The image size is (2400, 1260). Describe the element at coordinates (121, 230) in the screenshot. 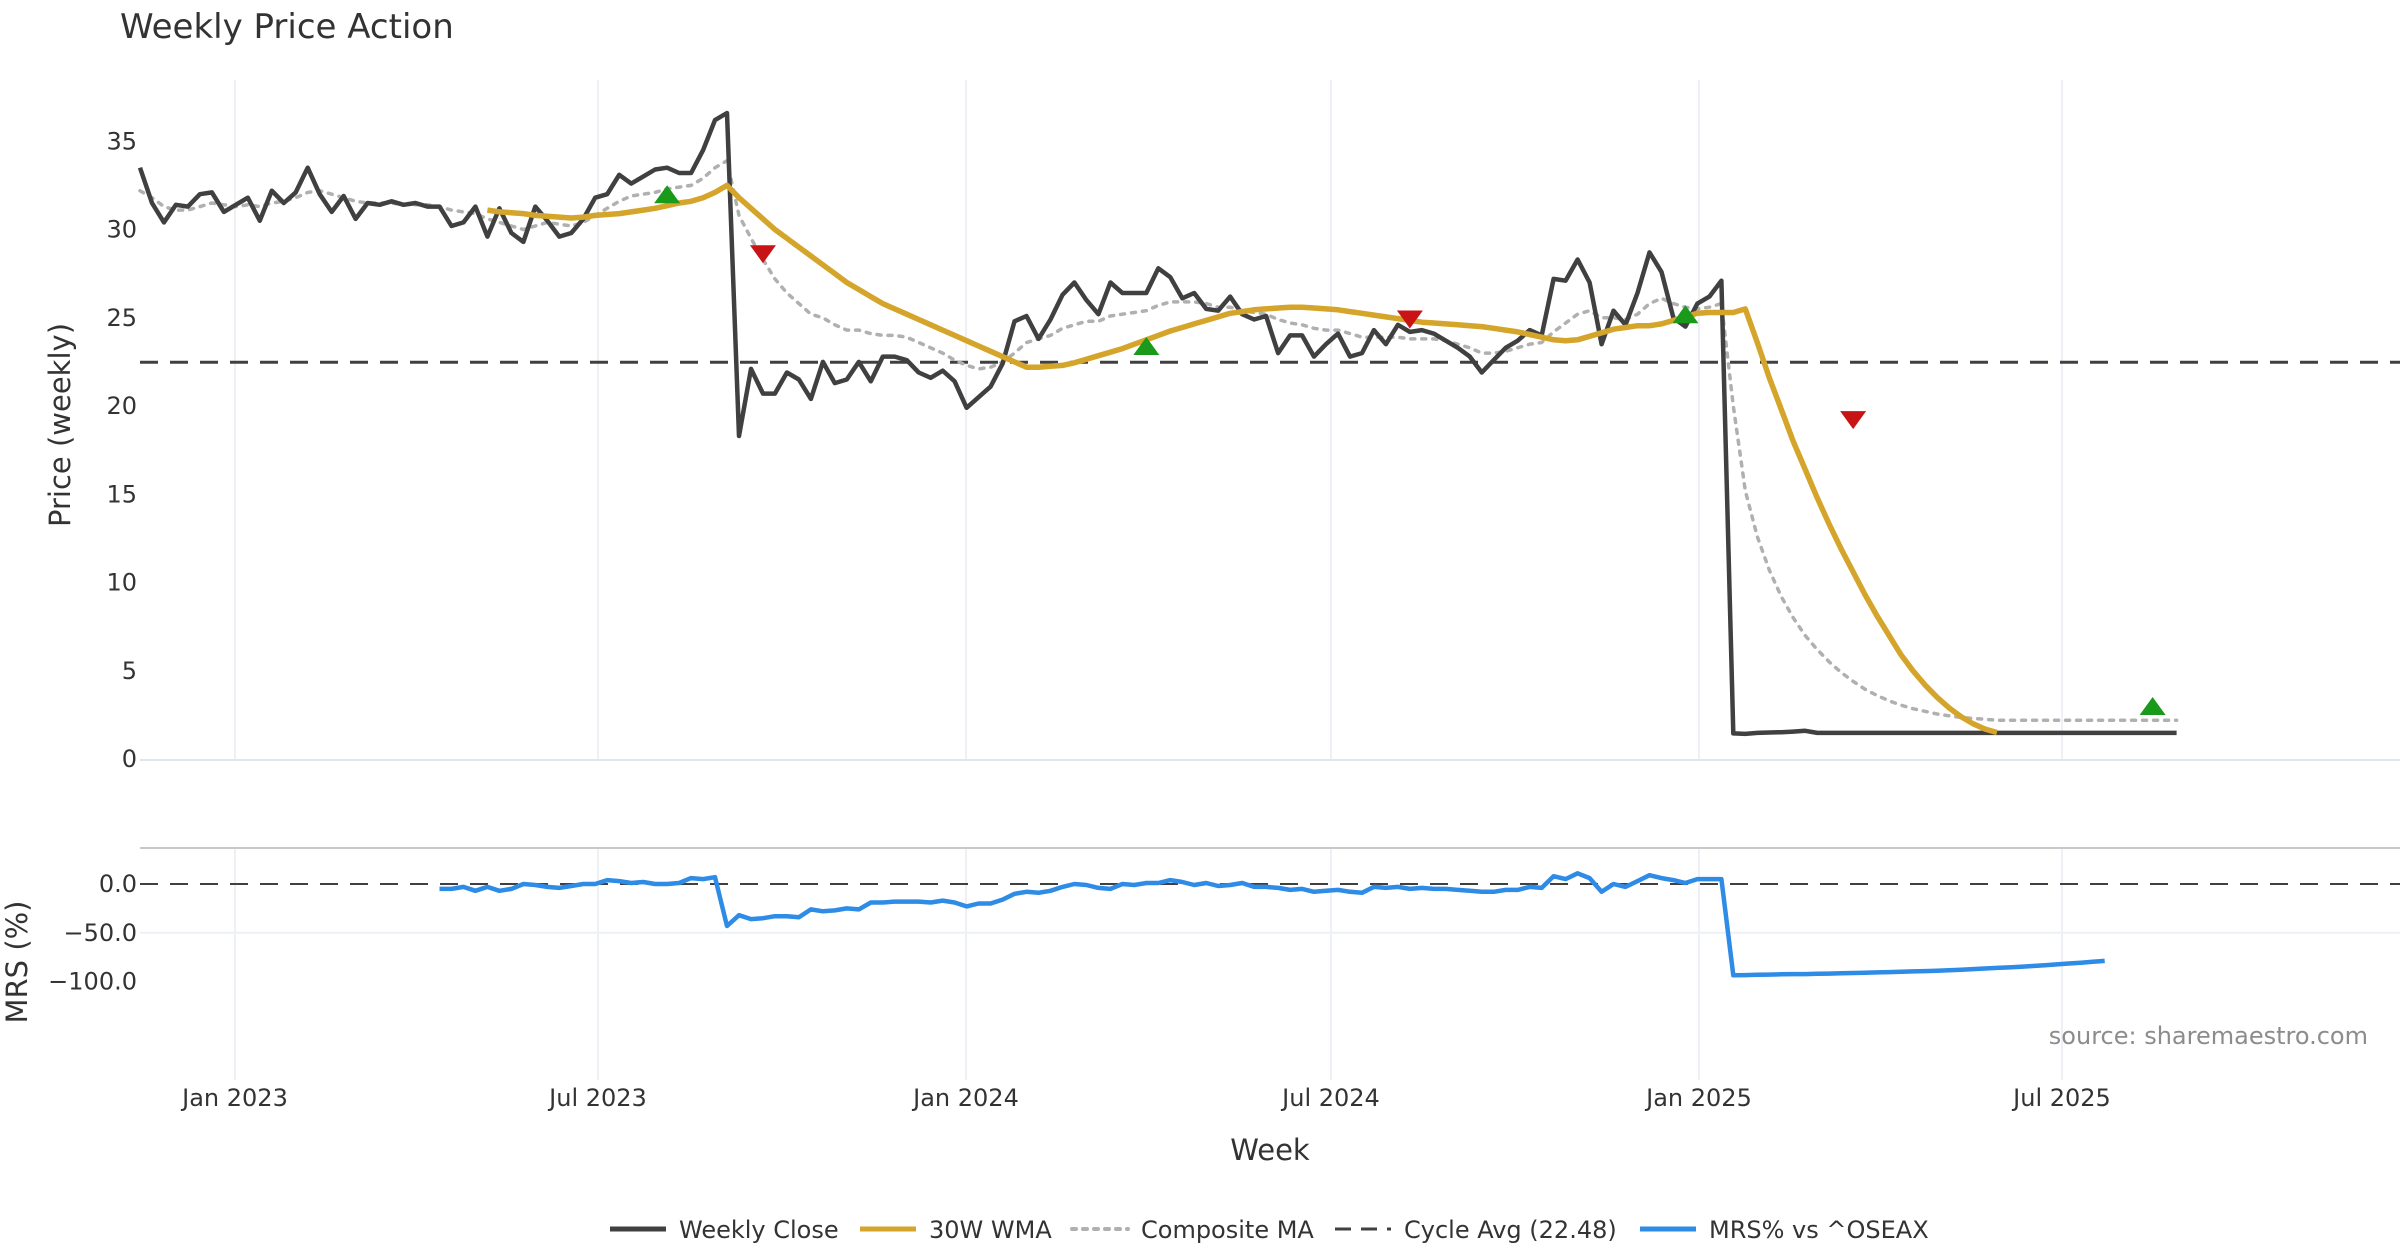

I see `price-y-tick: 30` at that location.